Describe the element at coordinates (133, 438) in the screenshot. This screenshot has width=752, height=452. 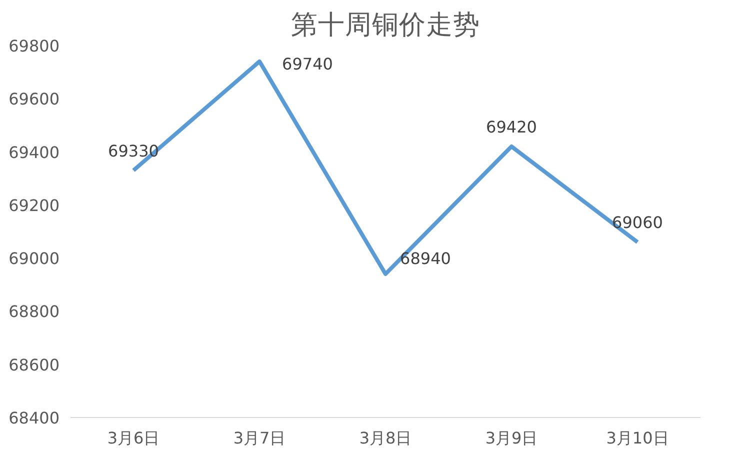
I see `x-tick-label: 3月6日` at that location.